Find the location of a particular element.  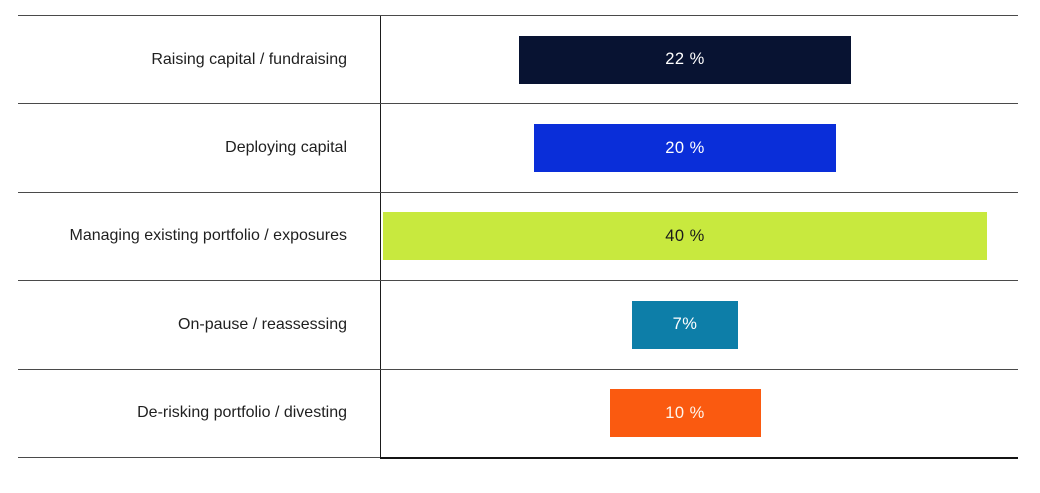

bar-value-label: 40 % is located at coordinates (685, 235).